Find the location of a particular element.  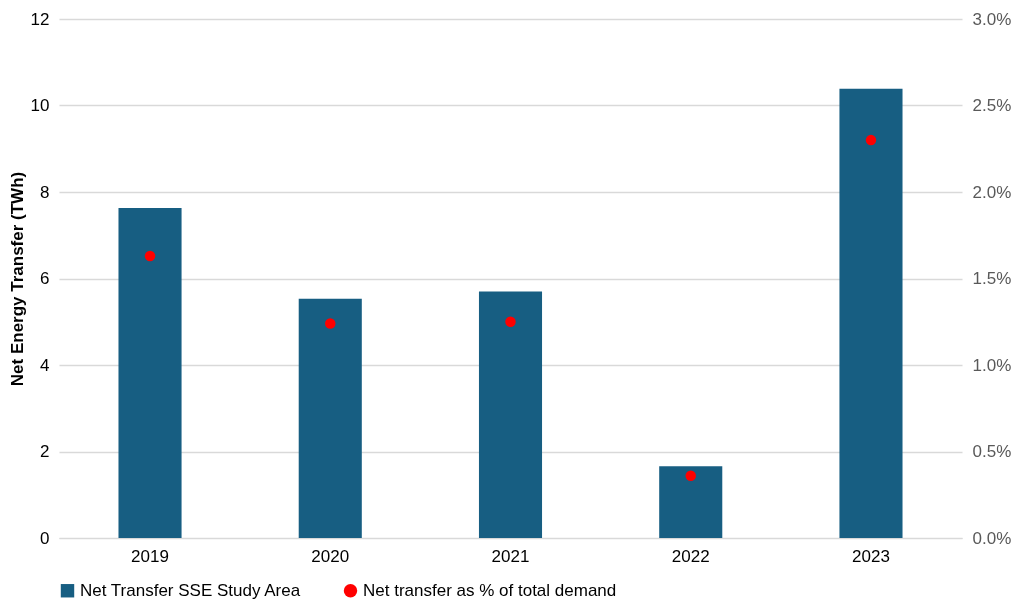

legend-label: Net transfer as % of total demand is located at coordinates (490, 590).